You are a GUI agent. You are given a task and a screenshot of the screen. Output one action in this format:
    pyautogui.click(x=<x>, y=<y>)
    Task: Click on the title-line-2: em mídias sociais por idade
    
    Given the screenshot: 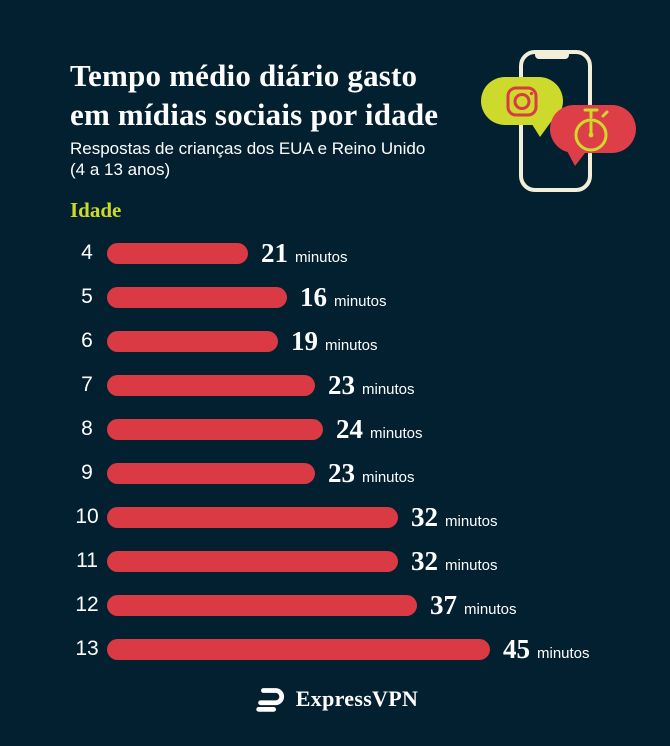 What is the action you would take?
    pyautogui.click(x=254, y=114)
    